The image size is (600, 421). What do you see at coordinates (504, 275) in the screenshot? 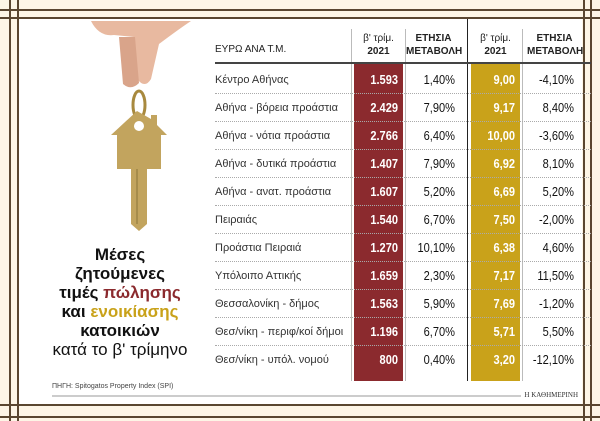
I see `rent-price: 7,17` at bounding box center [504, 275].